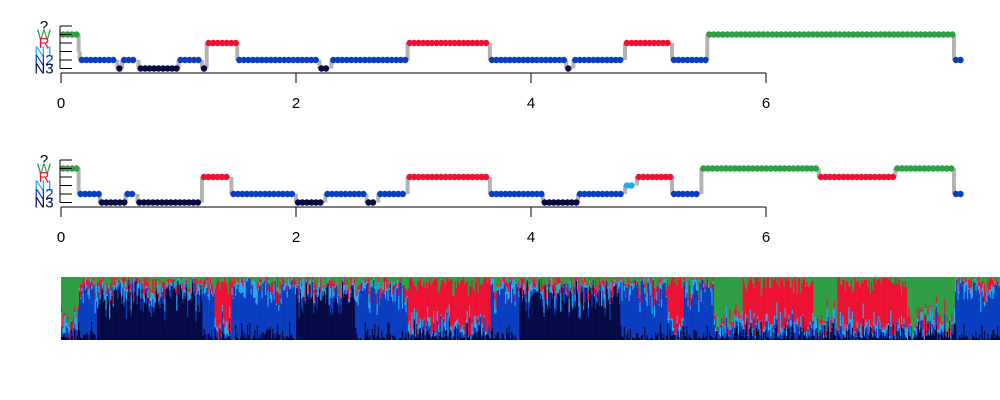 This screenshot has width=1000, height=400. What do you see at coordinates (44, 26) in the screenshot?
I see `y-tick-label: ?` at bounding box center [44, 26].